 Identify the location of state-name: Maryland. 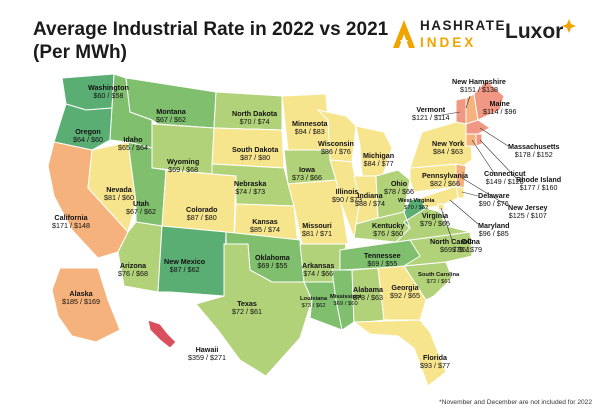
(494, 225).